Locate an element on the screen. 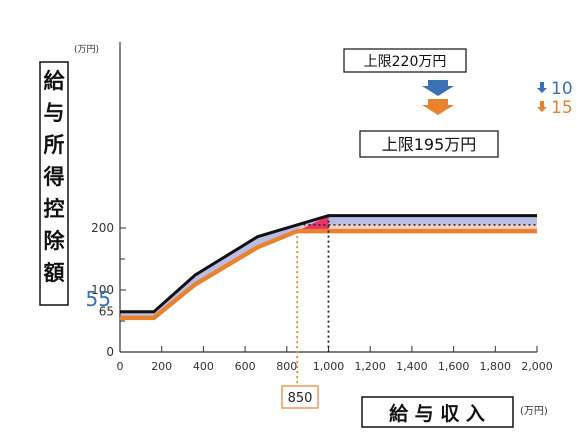  y-label-box is located at coordinates (54, 183).